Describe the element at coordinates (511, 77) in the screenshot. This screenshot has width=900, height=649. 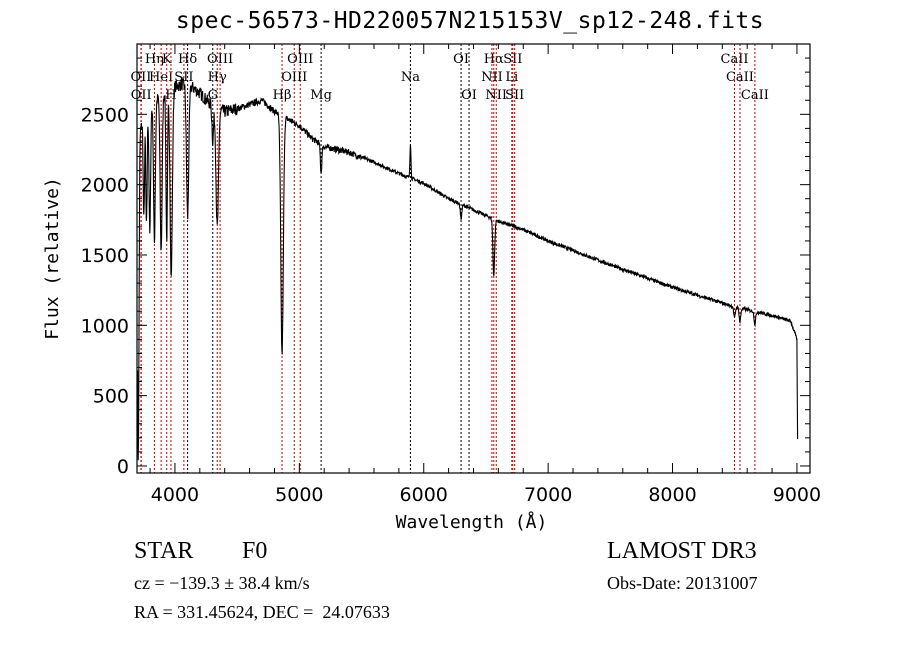
I see `spectral-line-label: Li` at that location.